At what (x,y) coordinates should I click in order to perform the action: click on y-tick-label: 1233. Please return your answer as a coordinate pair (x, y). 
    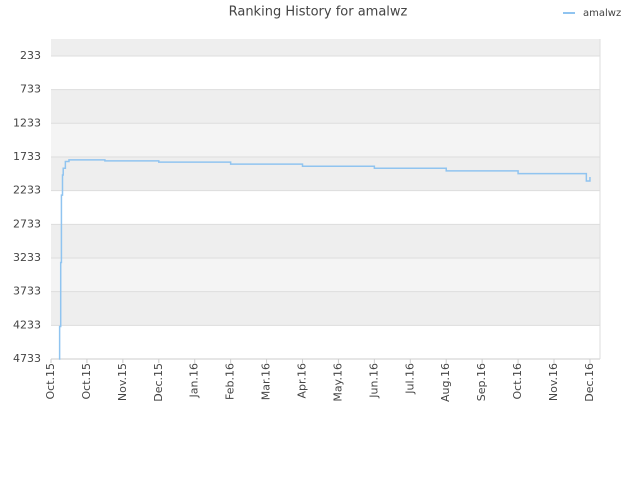
    Looking at the image, I should click on (27, 122).